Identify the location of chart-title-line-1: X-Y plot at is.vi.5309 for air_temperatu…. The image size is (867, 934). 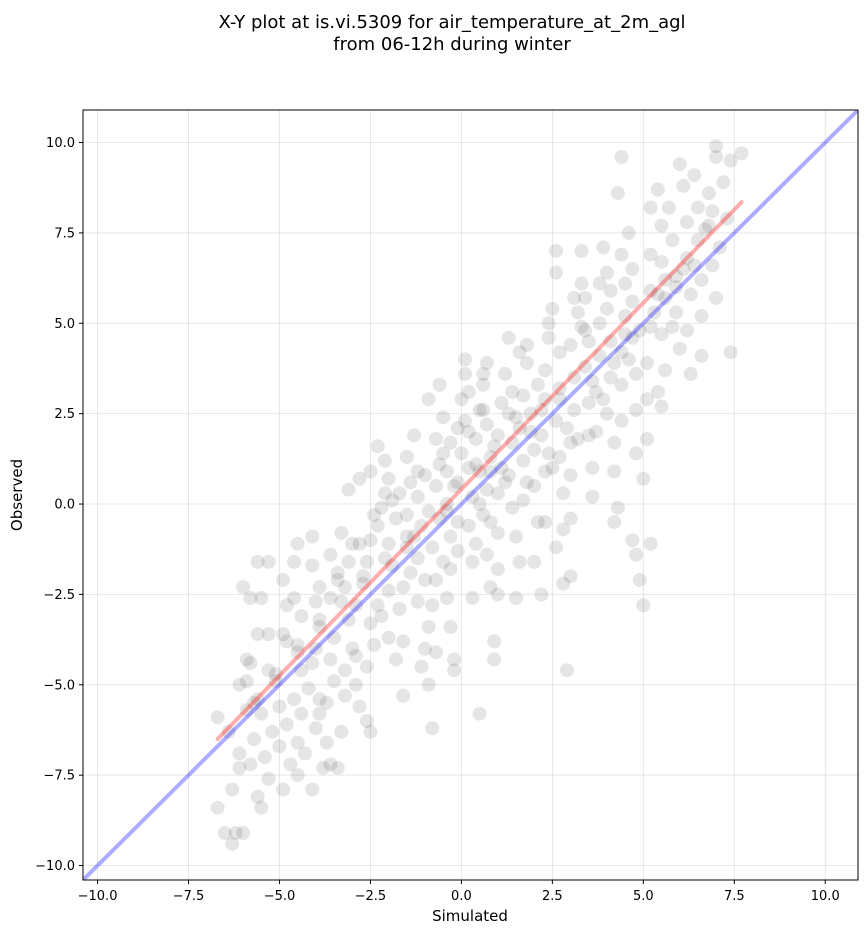
(451, 22).